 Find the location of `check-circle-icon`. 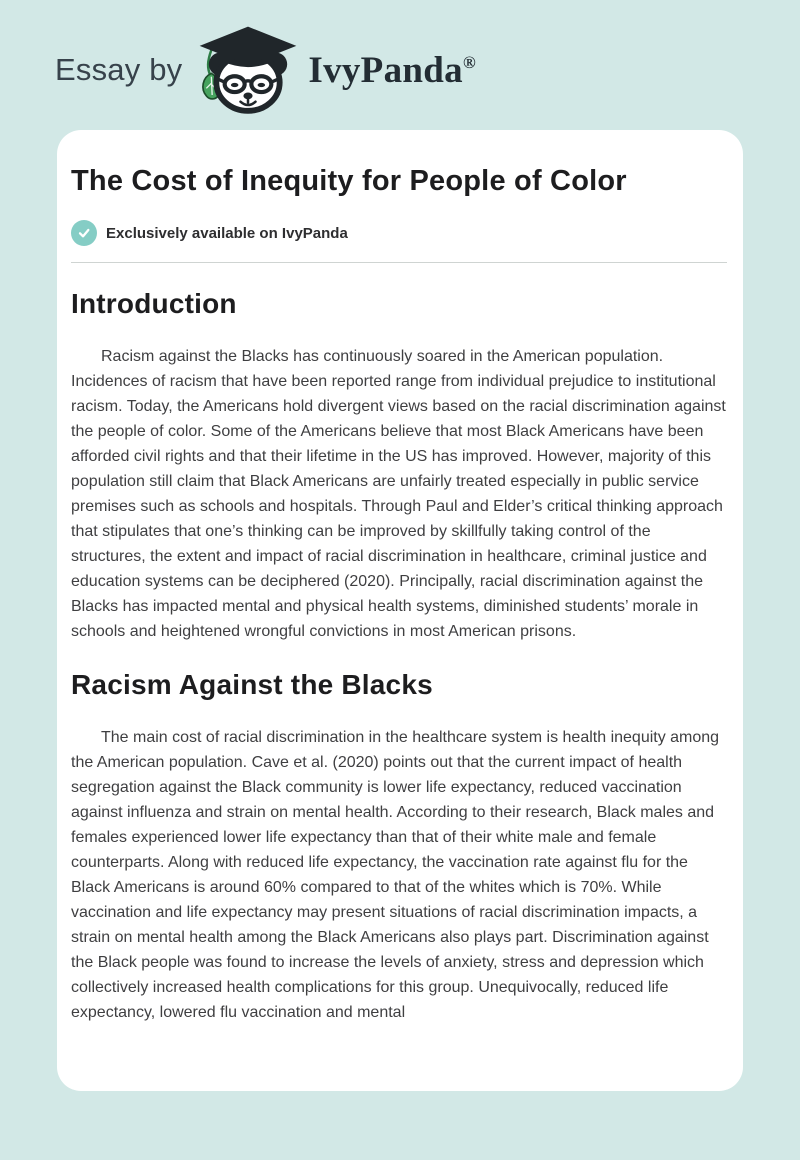

check-circle-icon is located at coordinates (84, 233).